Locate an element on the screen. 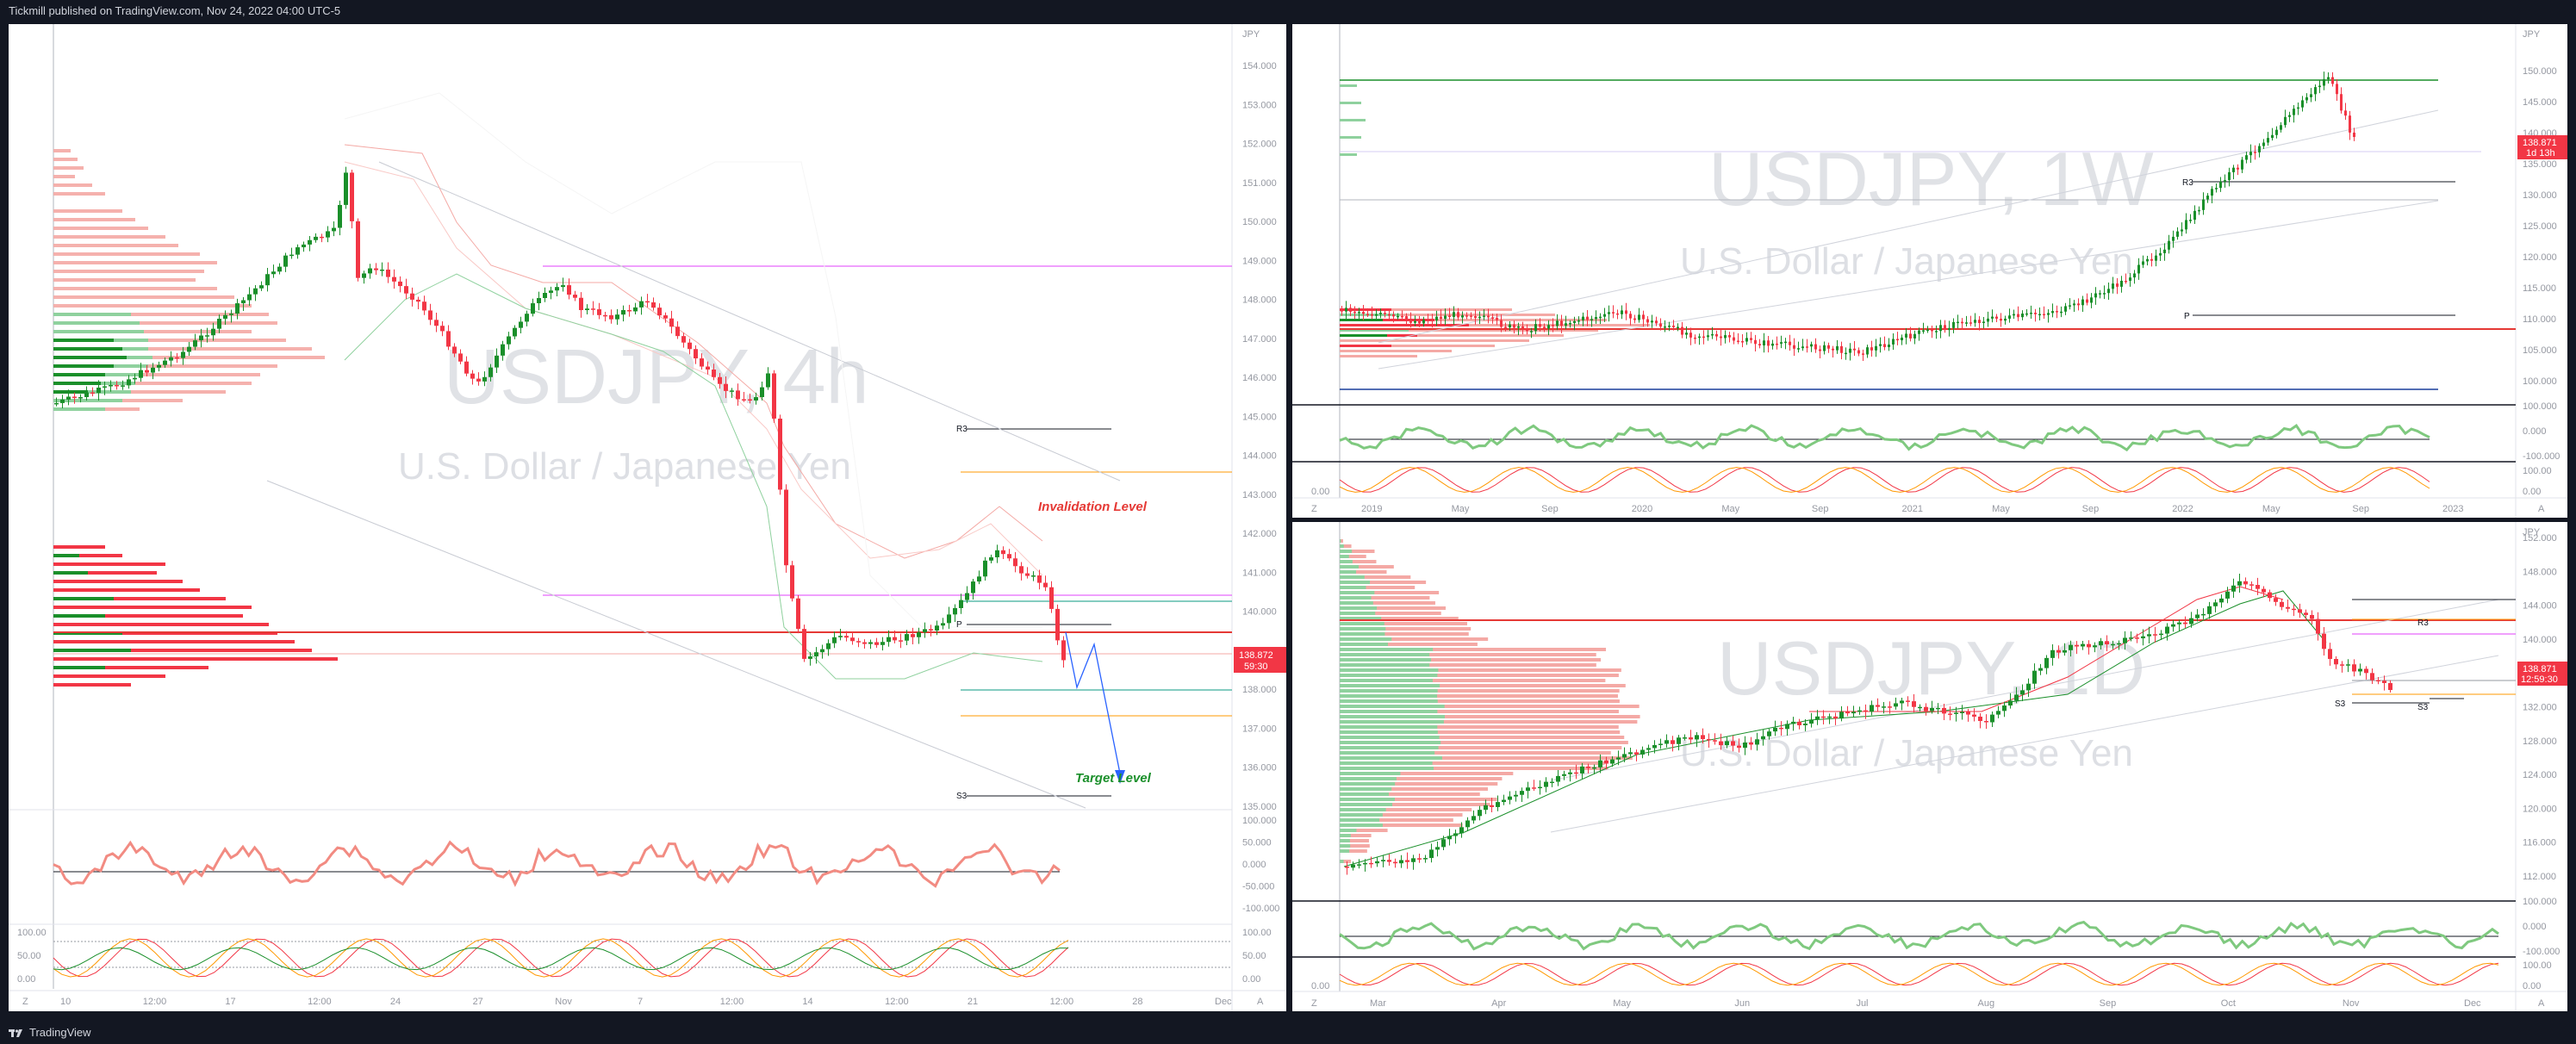 The height and width of the screenshot is (1044, 2576). time-tick: 2021 is located at coordinates (1913, 509).